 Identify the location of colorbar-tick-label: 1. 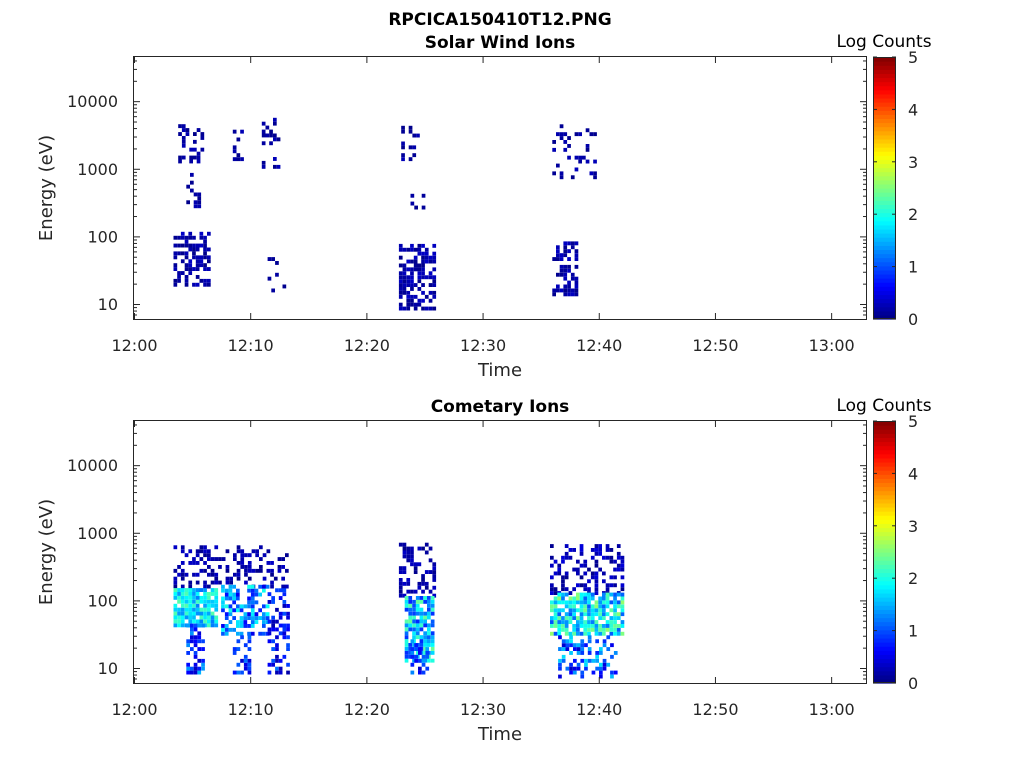
(913, 631).